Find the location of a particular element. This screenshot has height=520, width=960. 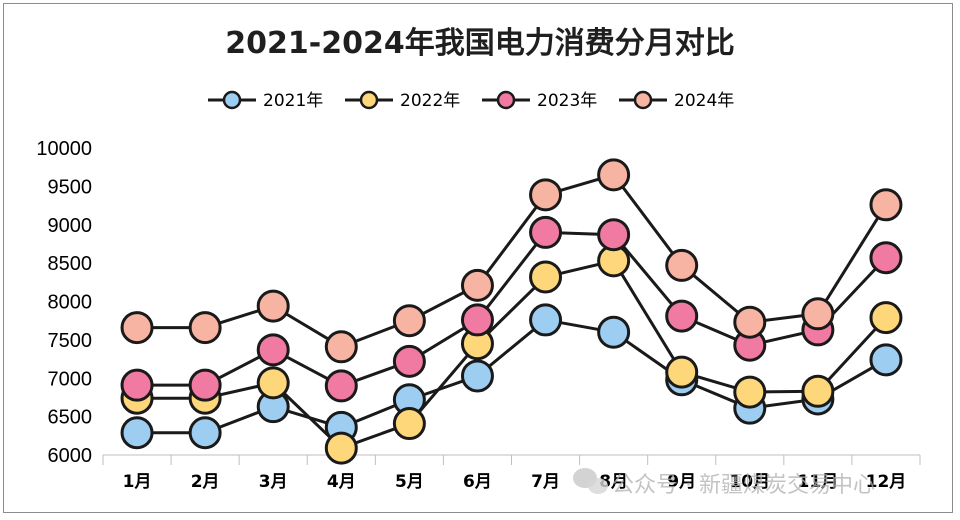

x-tick-label: 7月 is located at coordinates (545, 482).